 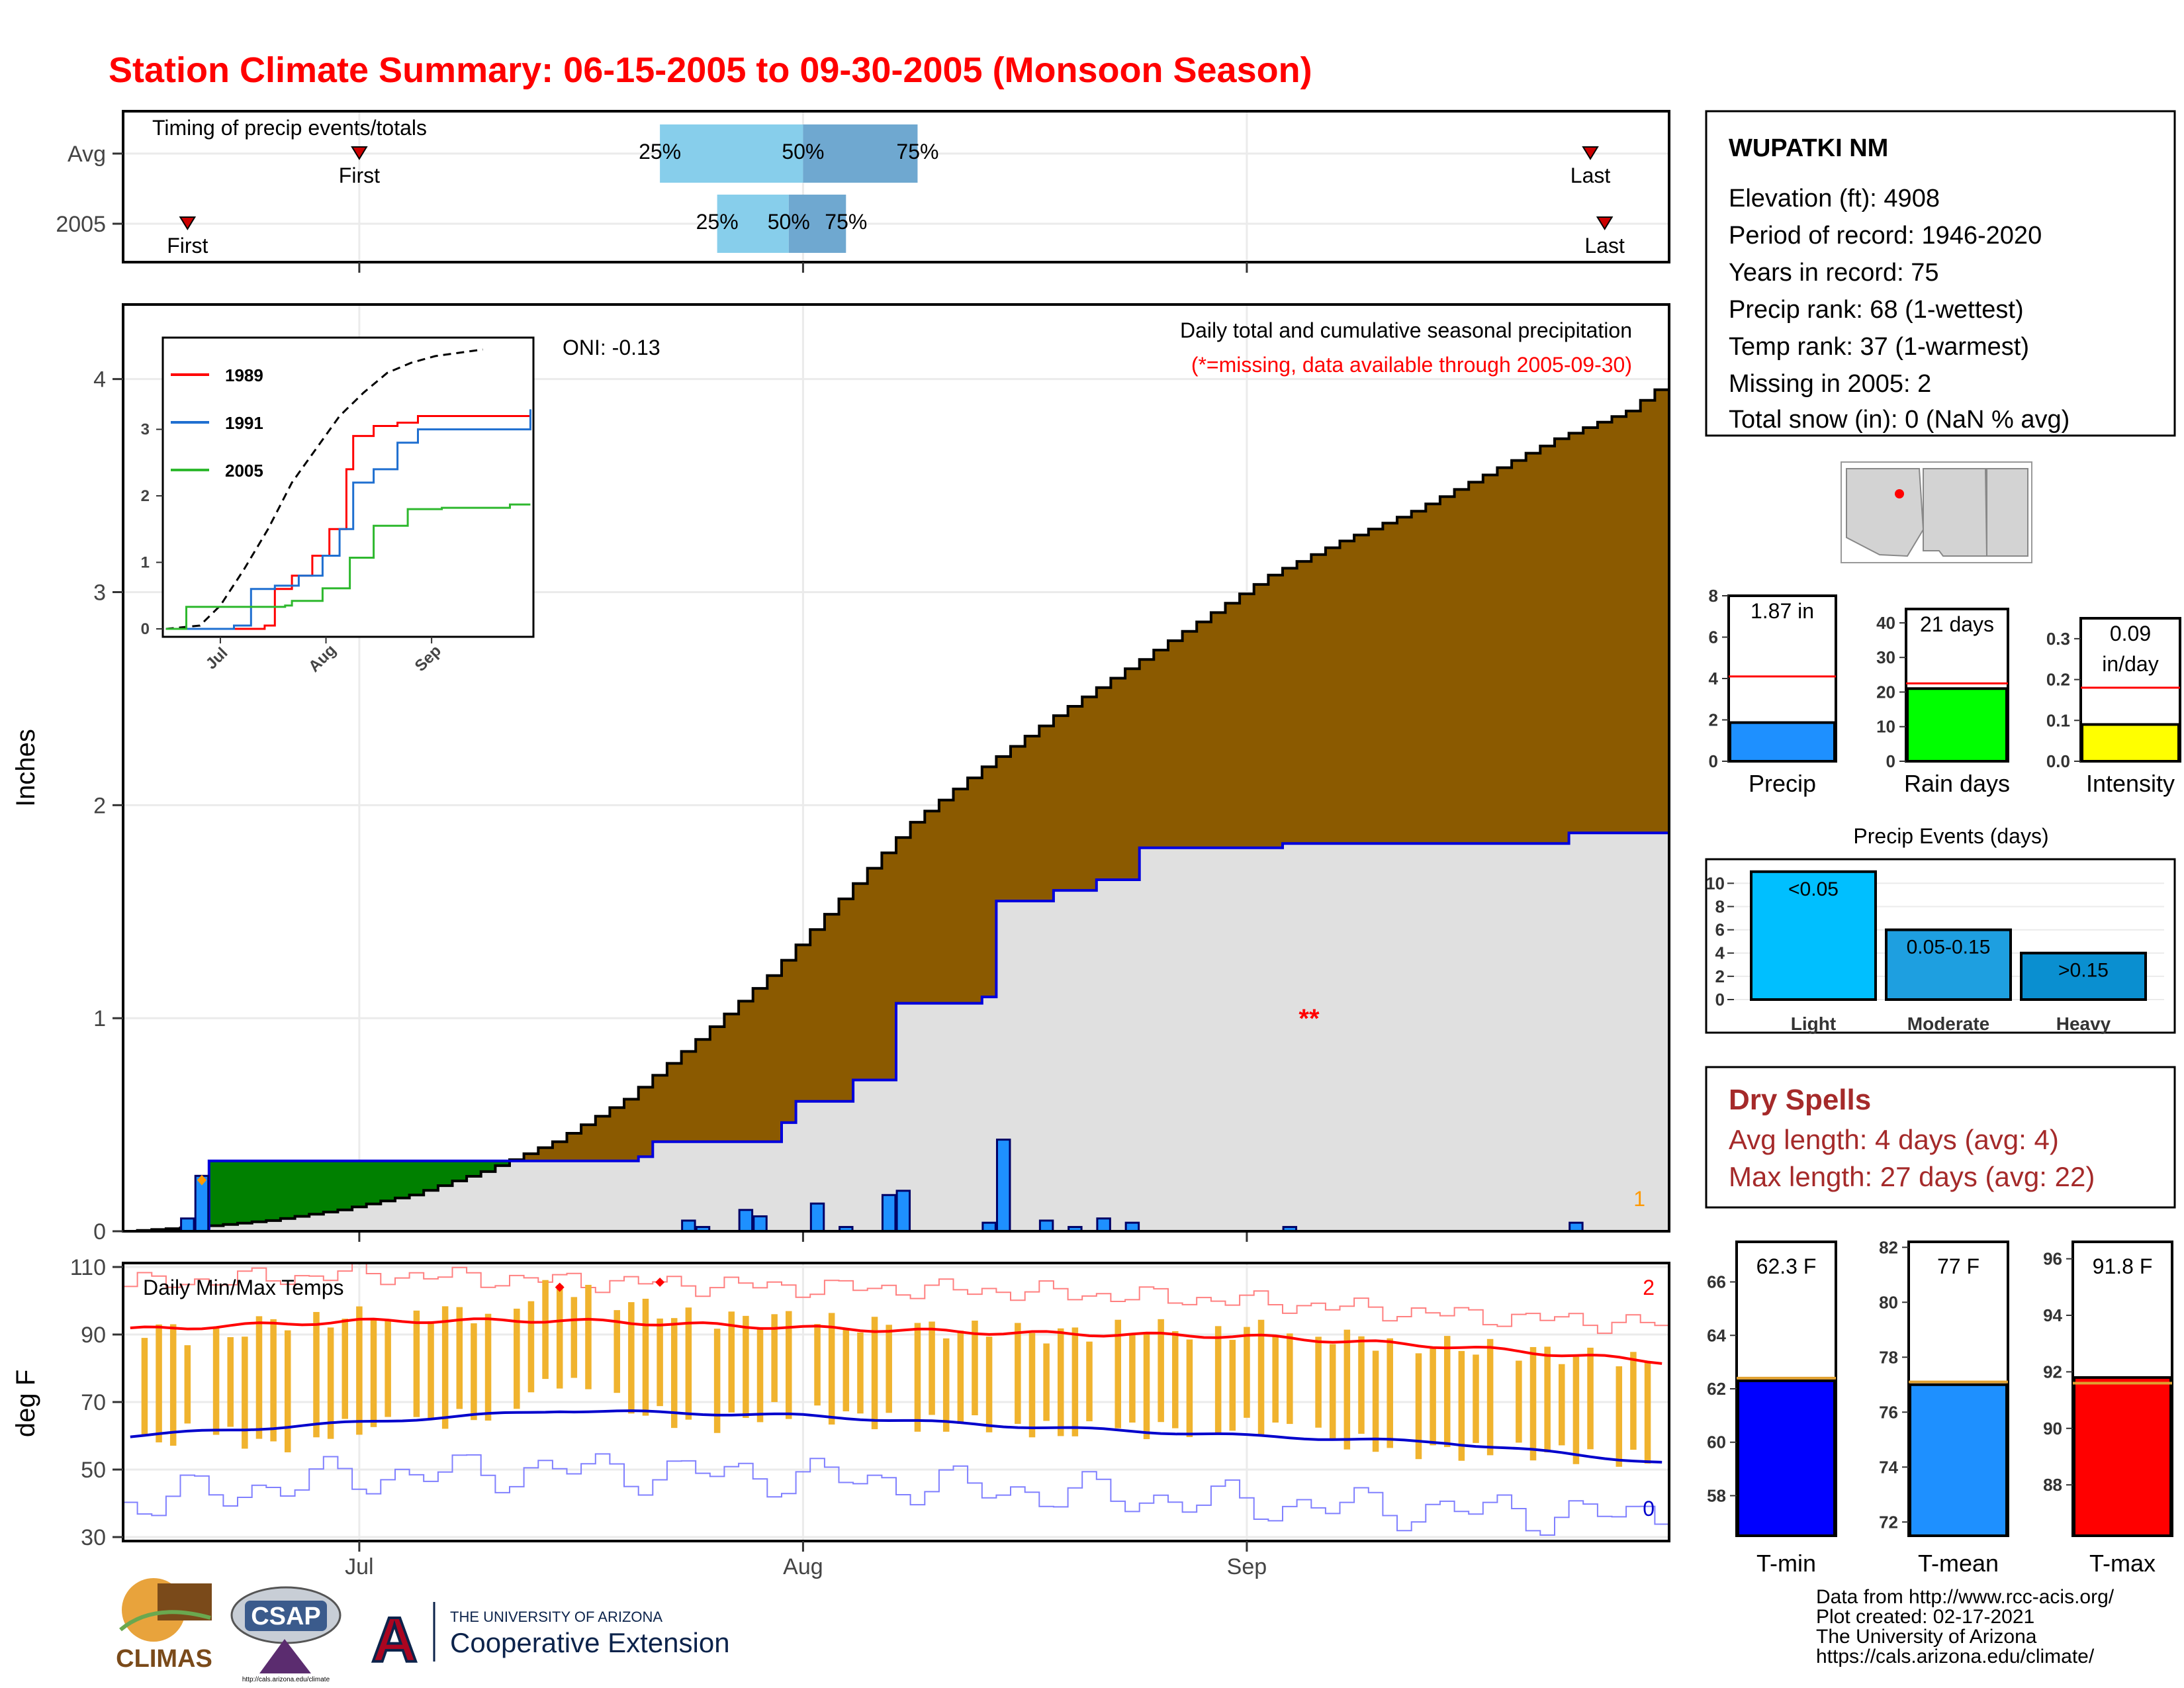 I want to click on station-period: Period of record: 1946-2020, so click(x=1885, y=236).